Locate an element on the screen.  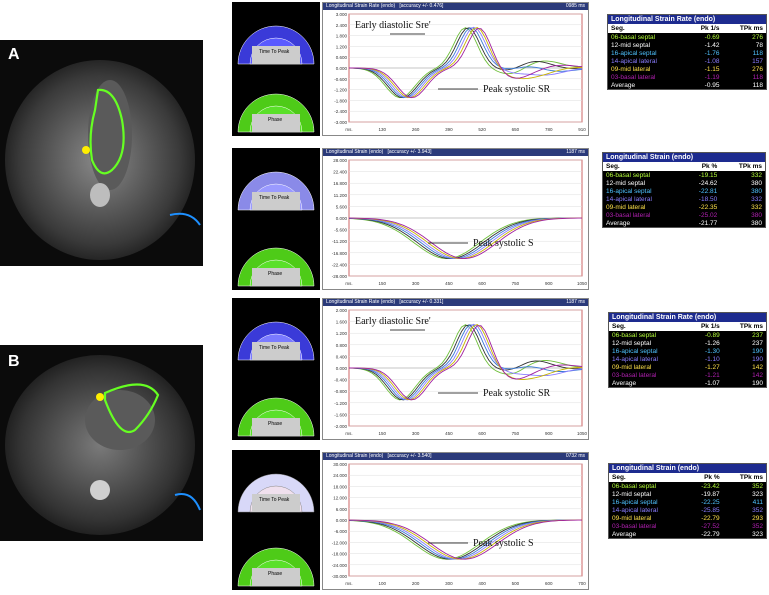
y-tick-label: 1.600 is located at coordinates (342, 322).